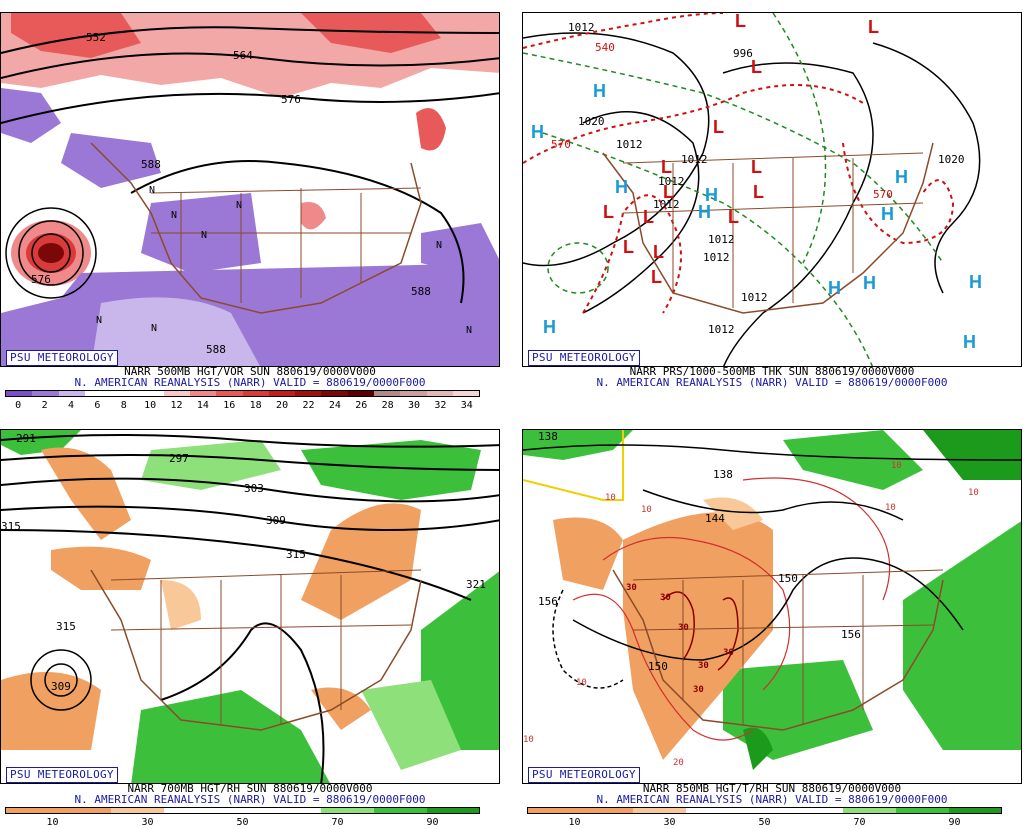 The height and width of the screenshot is (829, 1024). I want to click on rh-orange-sw, so click(51, 711).